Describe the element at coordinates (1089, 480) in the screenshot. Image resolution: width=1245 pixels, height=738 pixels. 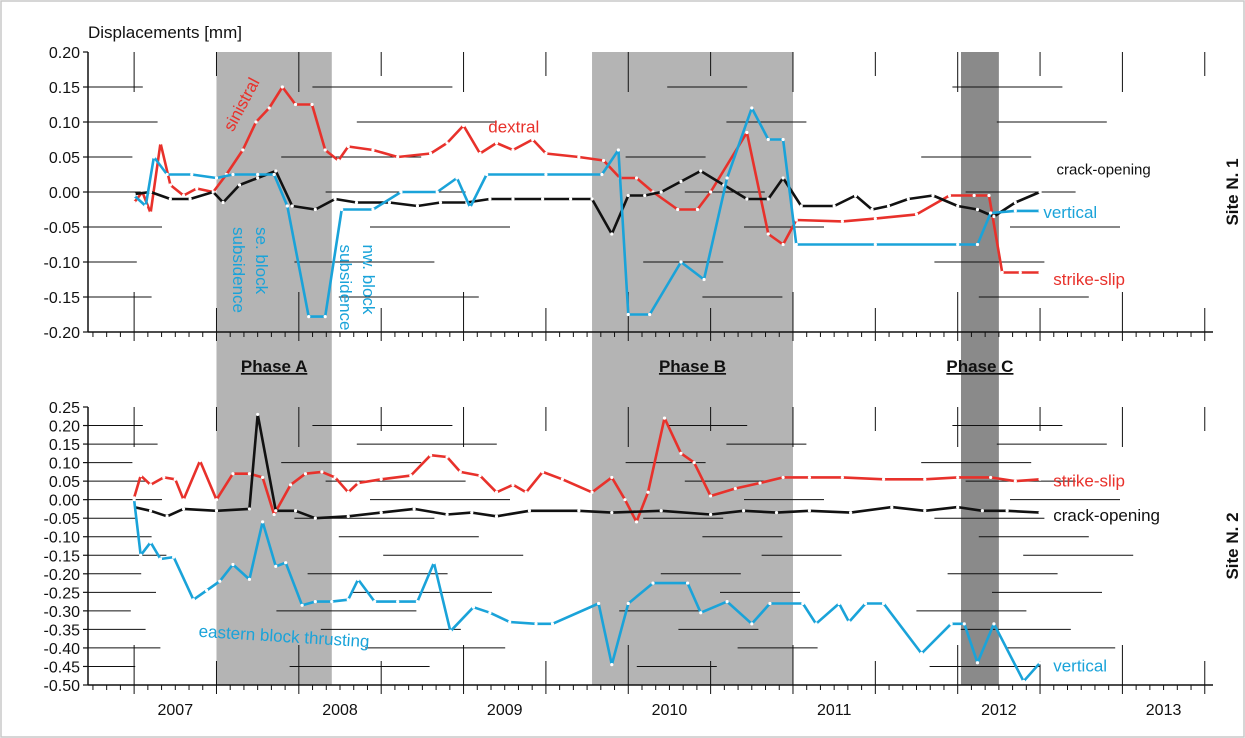
I see `series-annotation: strike-slip` at that location.